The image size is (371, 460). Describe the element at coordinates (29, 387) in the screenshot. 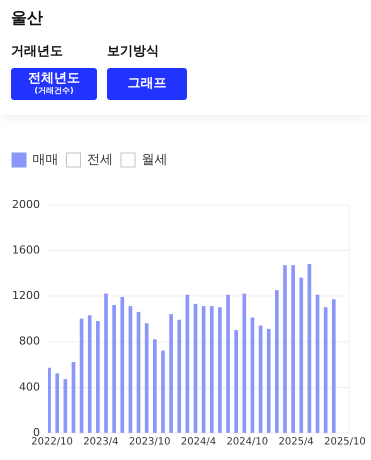

I see `y-tick-label: 400` at that location.